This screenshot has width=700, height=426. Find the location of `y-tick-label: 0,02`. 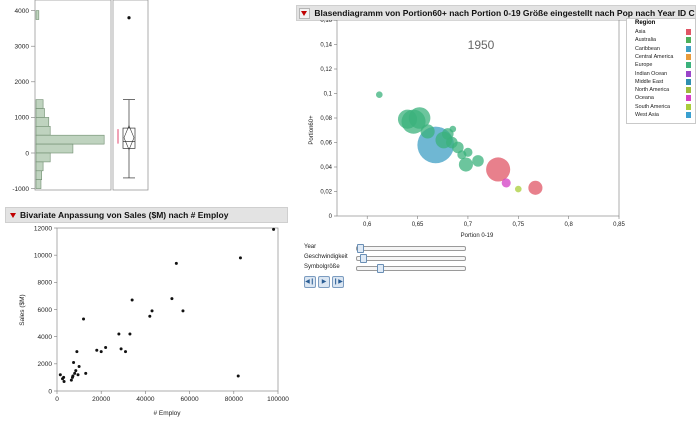

y-tick-label: 0,02 is located at coordinates (326, 193).